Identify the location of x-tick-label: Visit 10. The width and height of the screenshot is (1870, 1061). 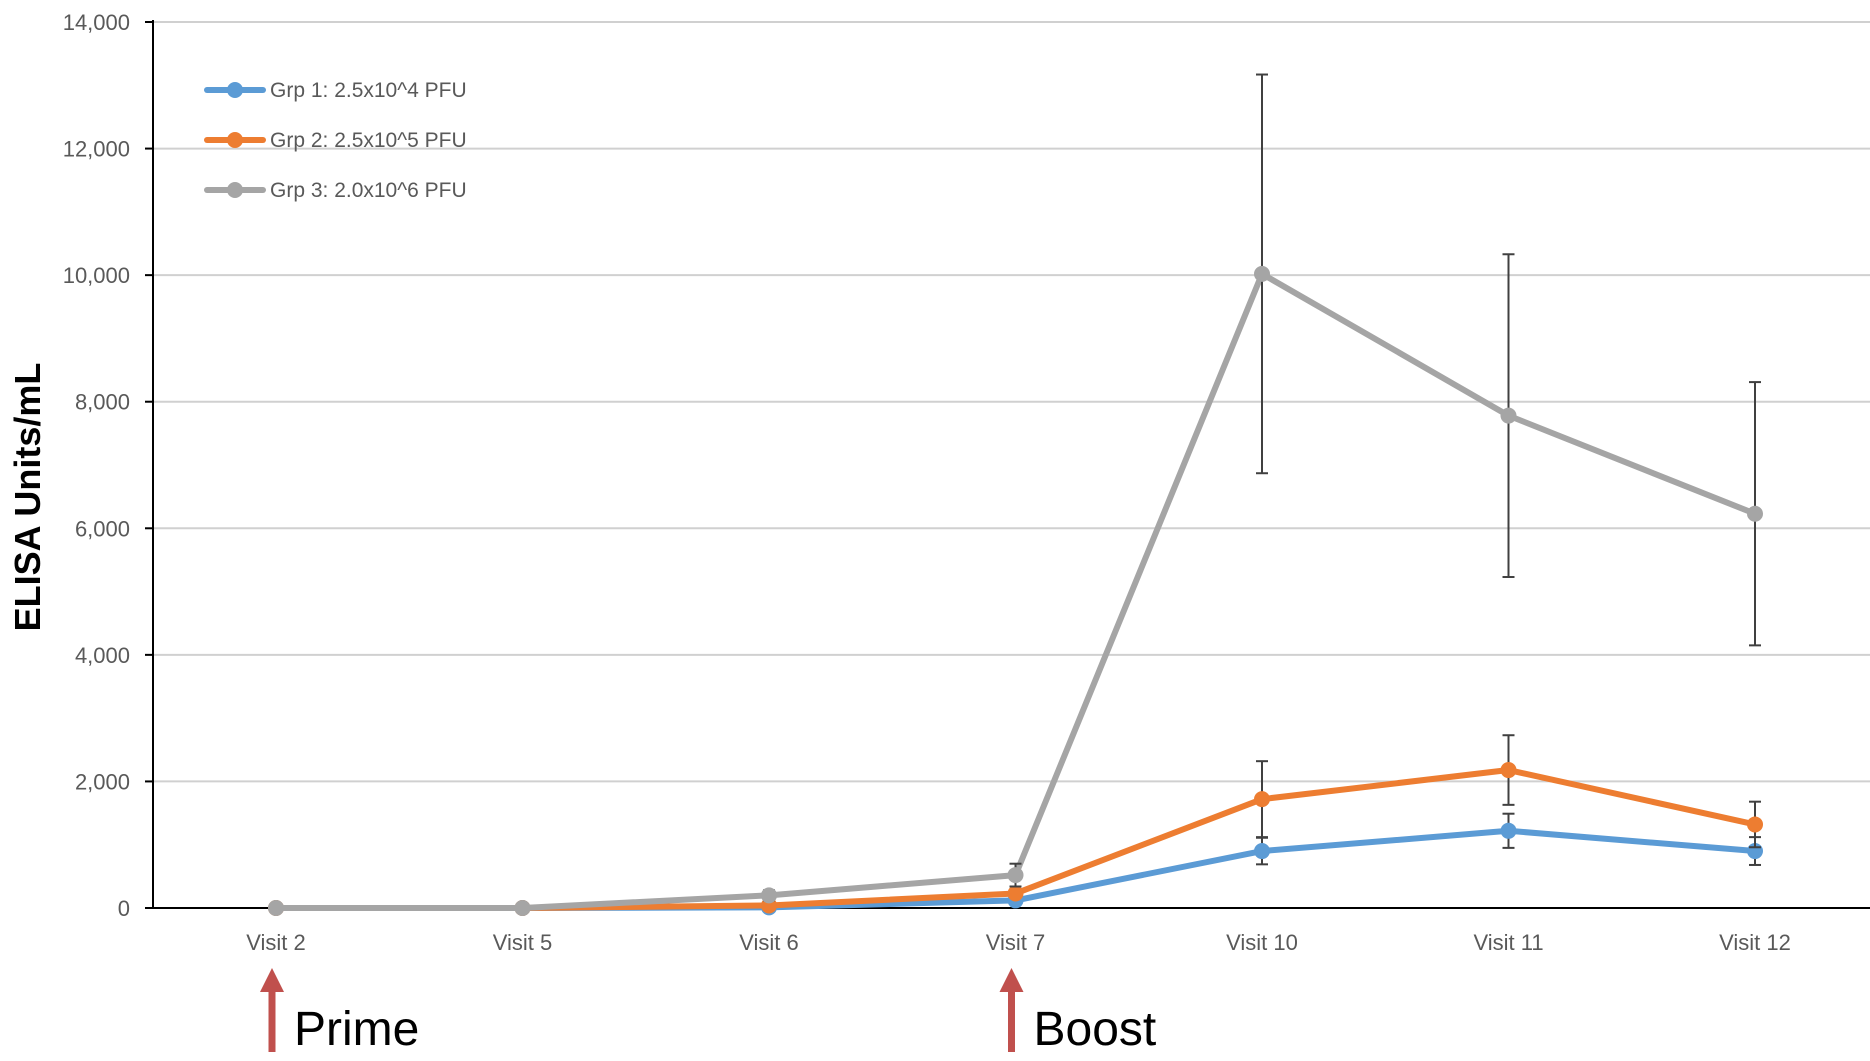
(1262, 942).